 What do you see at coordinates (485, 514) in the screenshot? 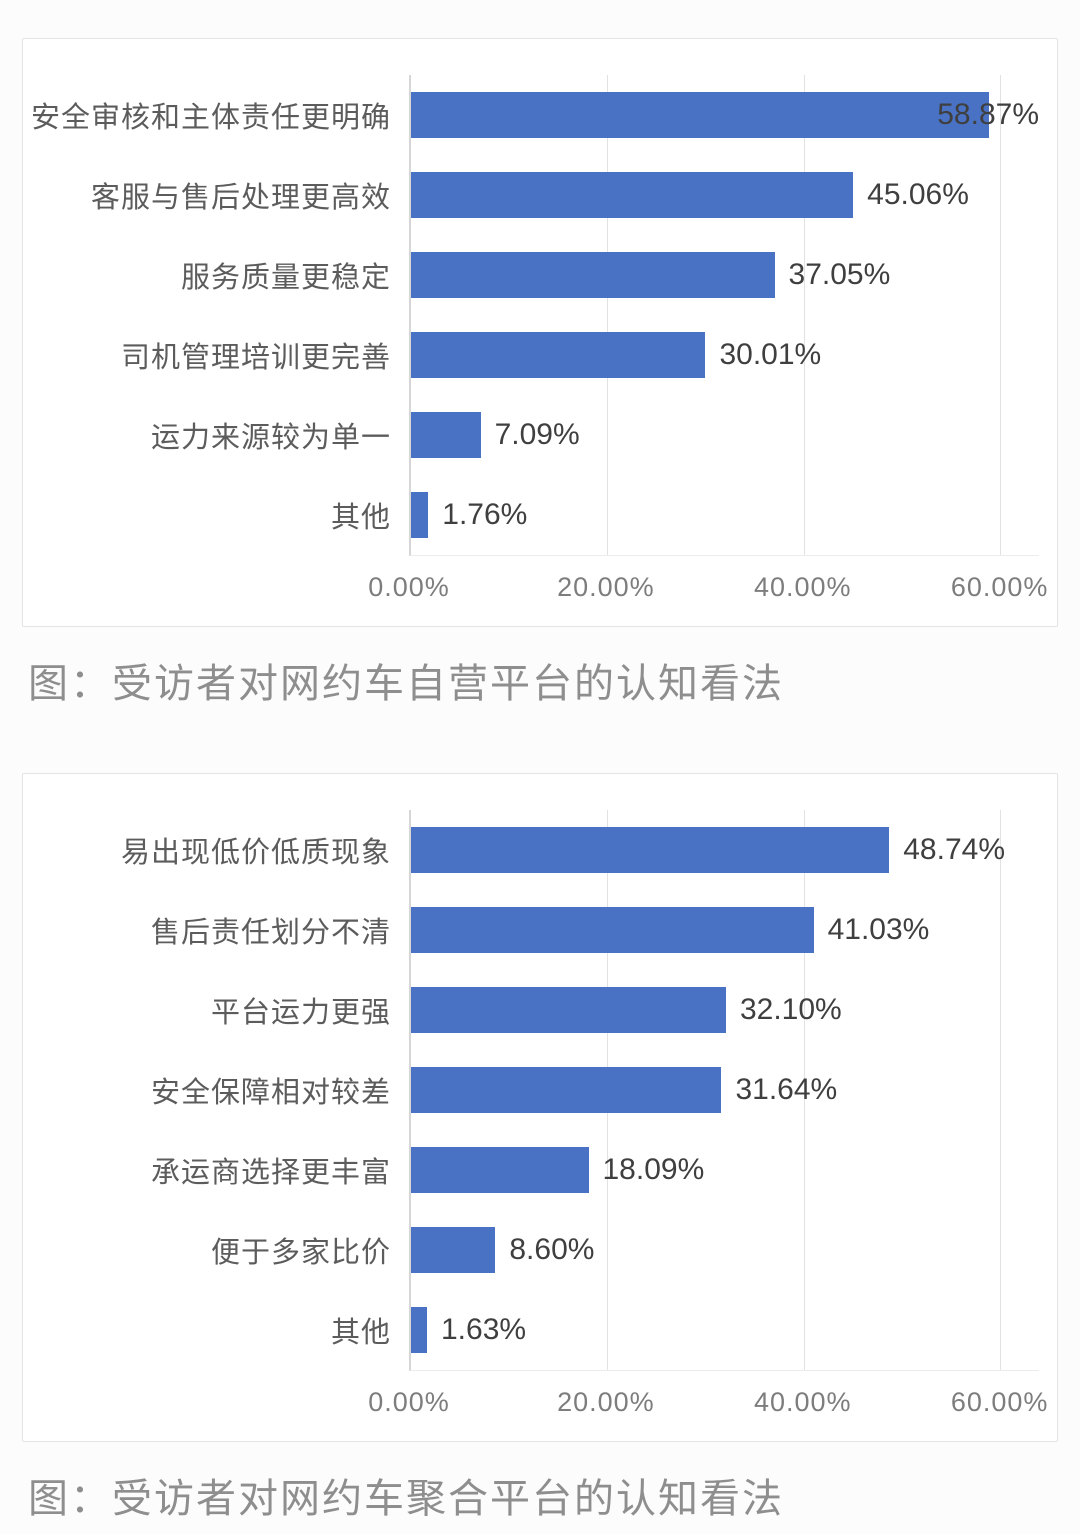
I see `value-label: 1.76%` at bounding box center [485, 514].